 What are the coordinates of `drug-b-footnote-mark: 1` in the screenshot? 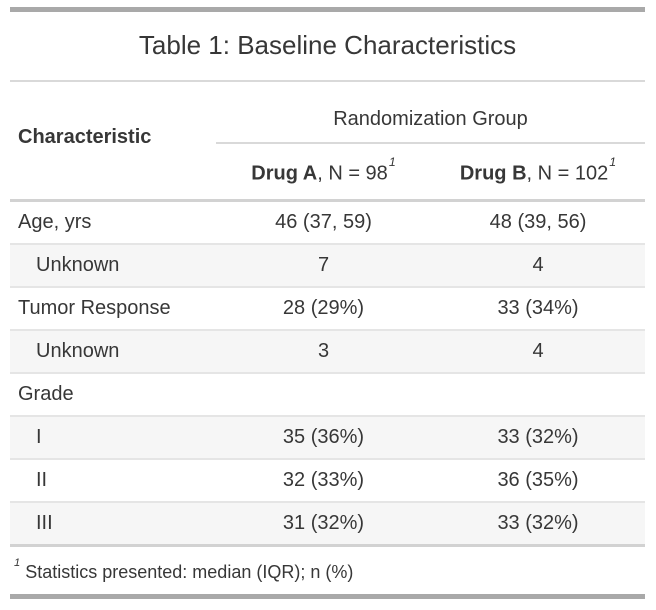 It's located at (613, 162).